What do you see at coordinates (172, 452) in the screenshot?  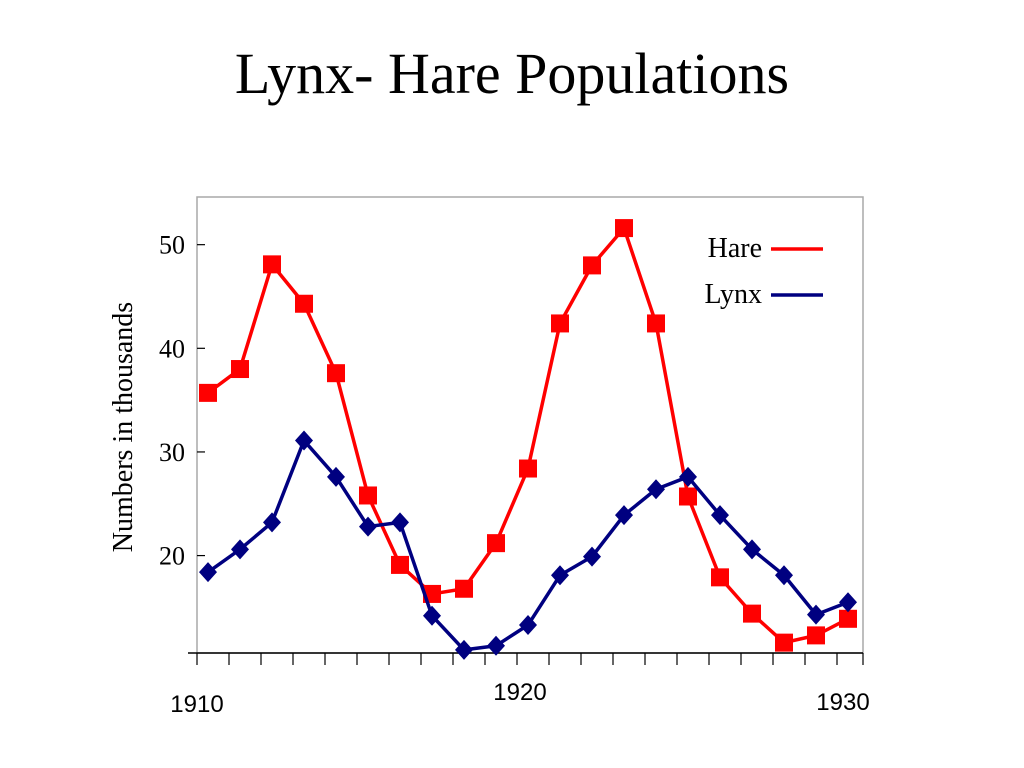 I see `y-tick-label: 30` at bounding box center [172, 452].